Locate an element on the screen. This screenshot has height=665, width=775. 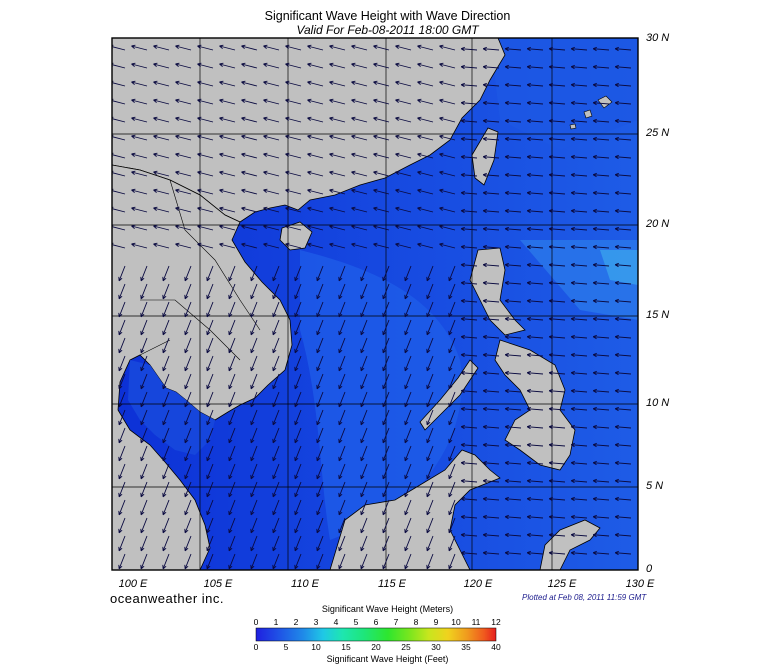
lat-label-5n: 5 N is located at coordinates (655, 486).